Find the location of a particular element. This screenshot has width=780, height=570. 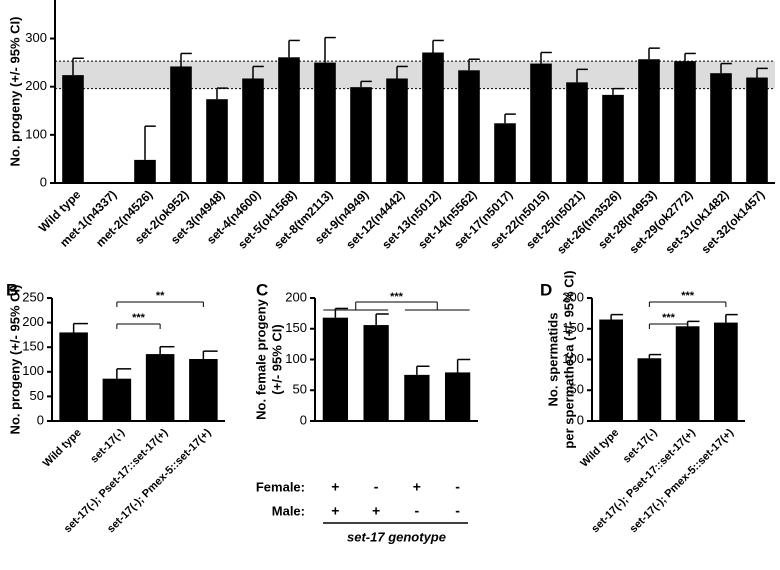

x-tick-label: set-29(ok2772) is located at coordinates (660, 221).